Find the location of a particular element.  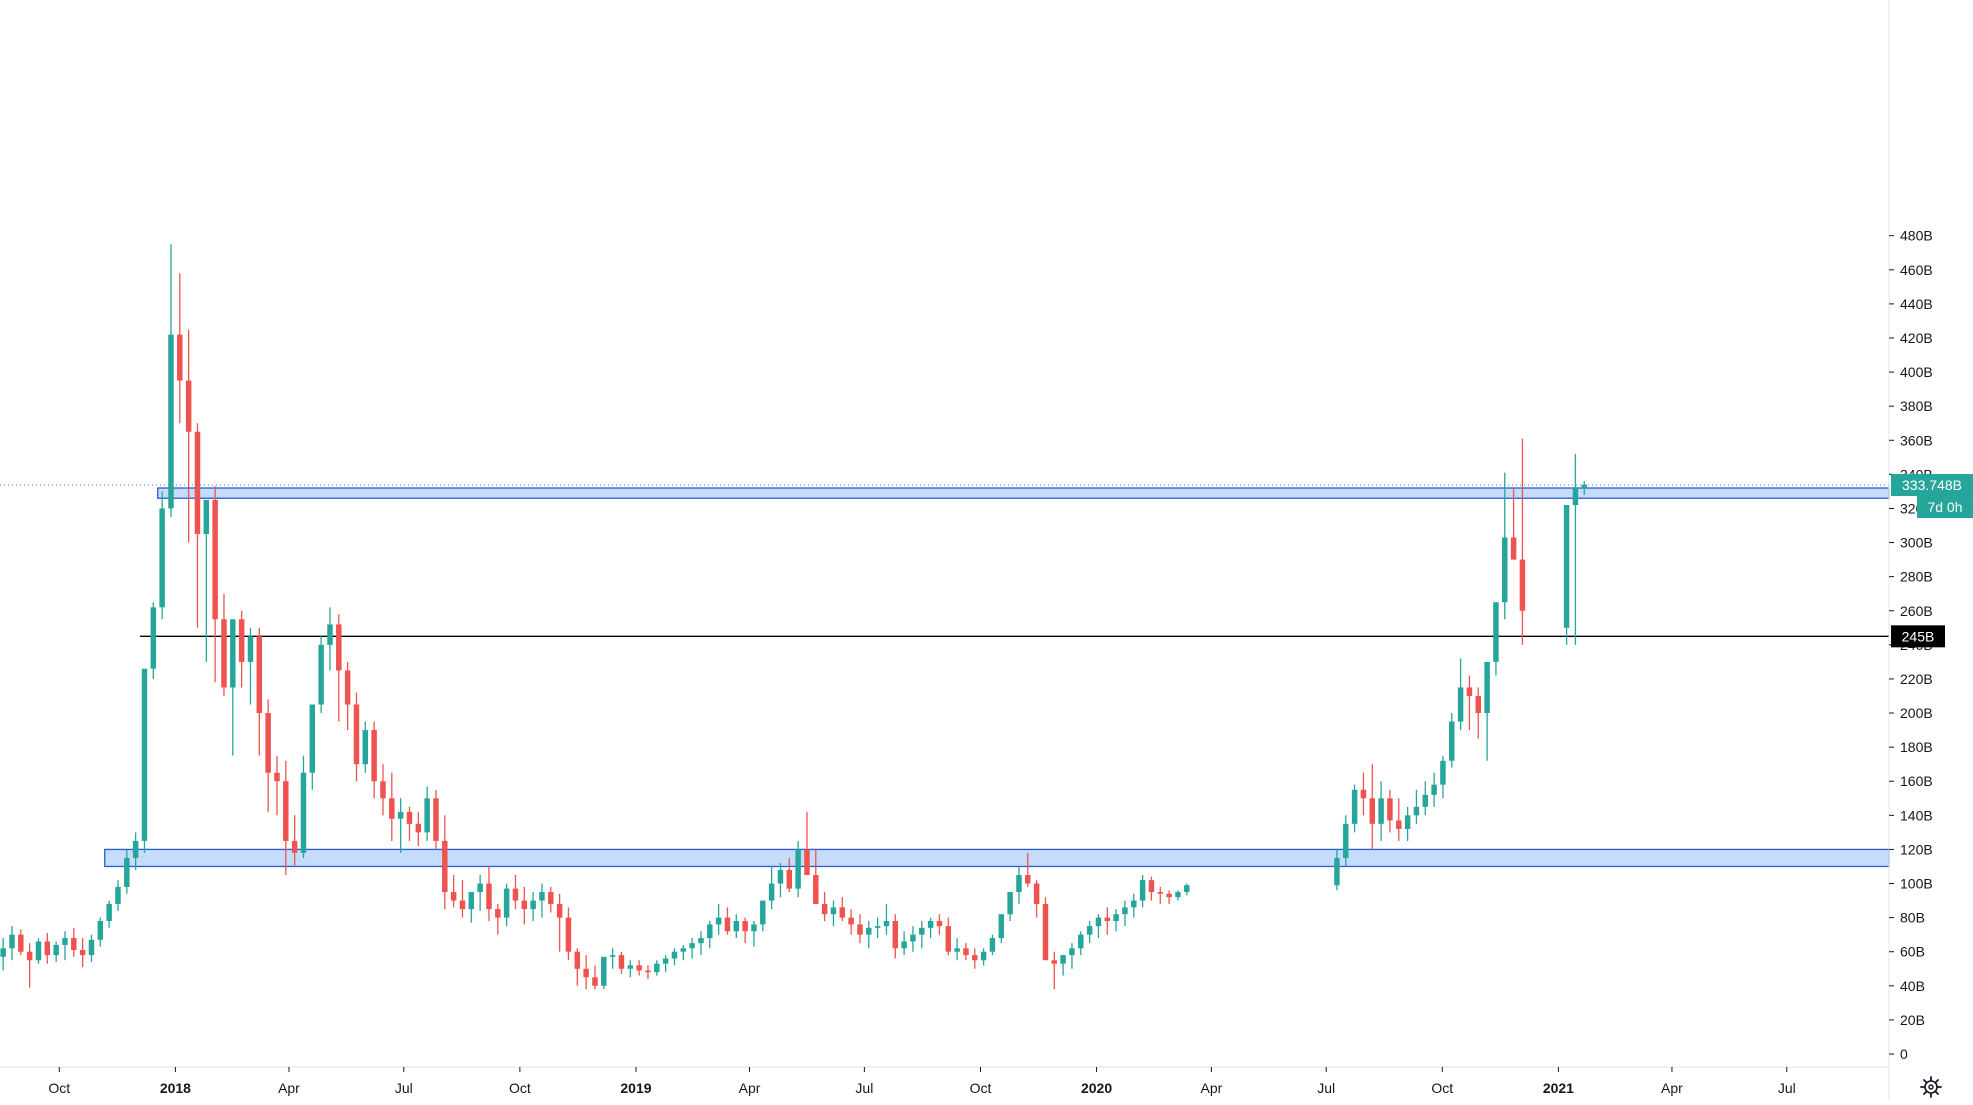

x-tick-label: Apr is located at coordinates (1211, 1088).